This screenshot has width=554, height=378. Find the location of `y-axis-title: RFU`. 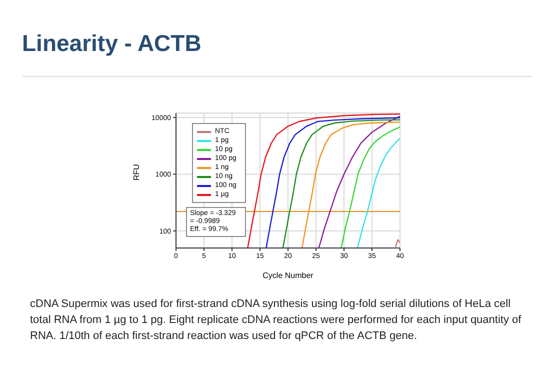

y-axis-title: RFU is located at coordinates (136, 172).